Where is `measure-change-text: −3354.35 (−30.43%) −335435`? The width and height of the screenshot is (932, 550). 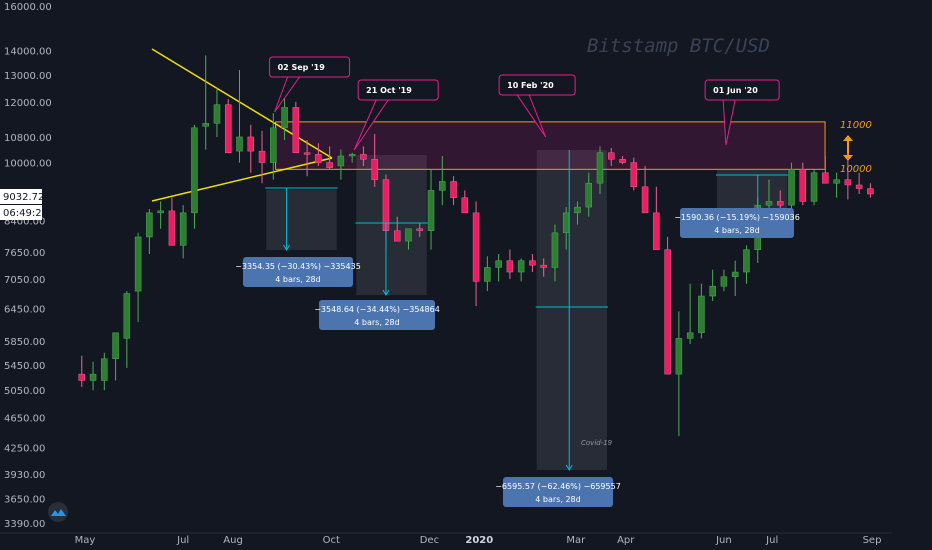
measure-change-text: −3354.35 (−30.43%) −335435 is located at coordinates (298, 266).